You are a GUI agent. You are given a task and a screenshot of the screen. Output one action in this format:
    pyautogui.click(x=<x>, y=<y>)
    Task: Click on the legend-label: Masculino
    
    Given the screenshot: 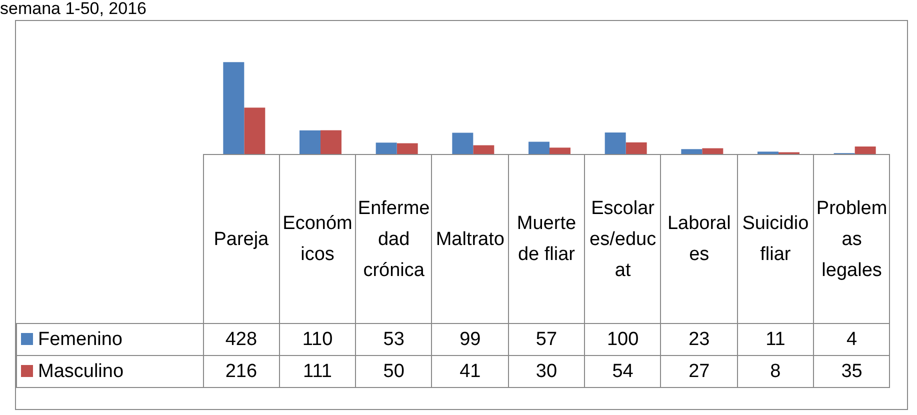 What is the action you would take?
    pyautogui.click(x=109, y=372)
    